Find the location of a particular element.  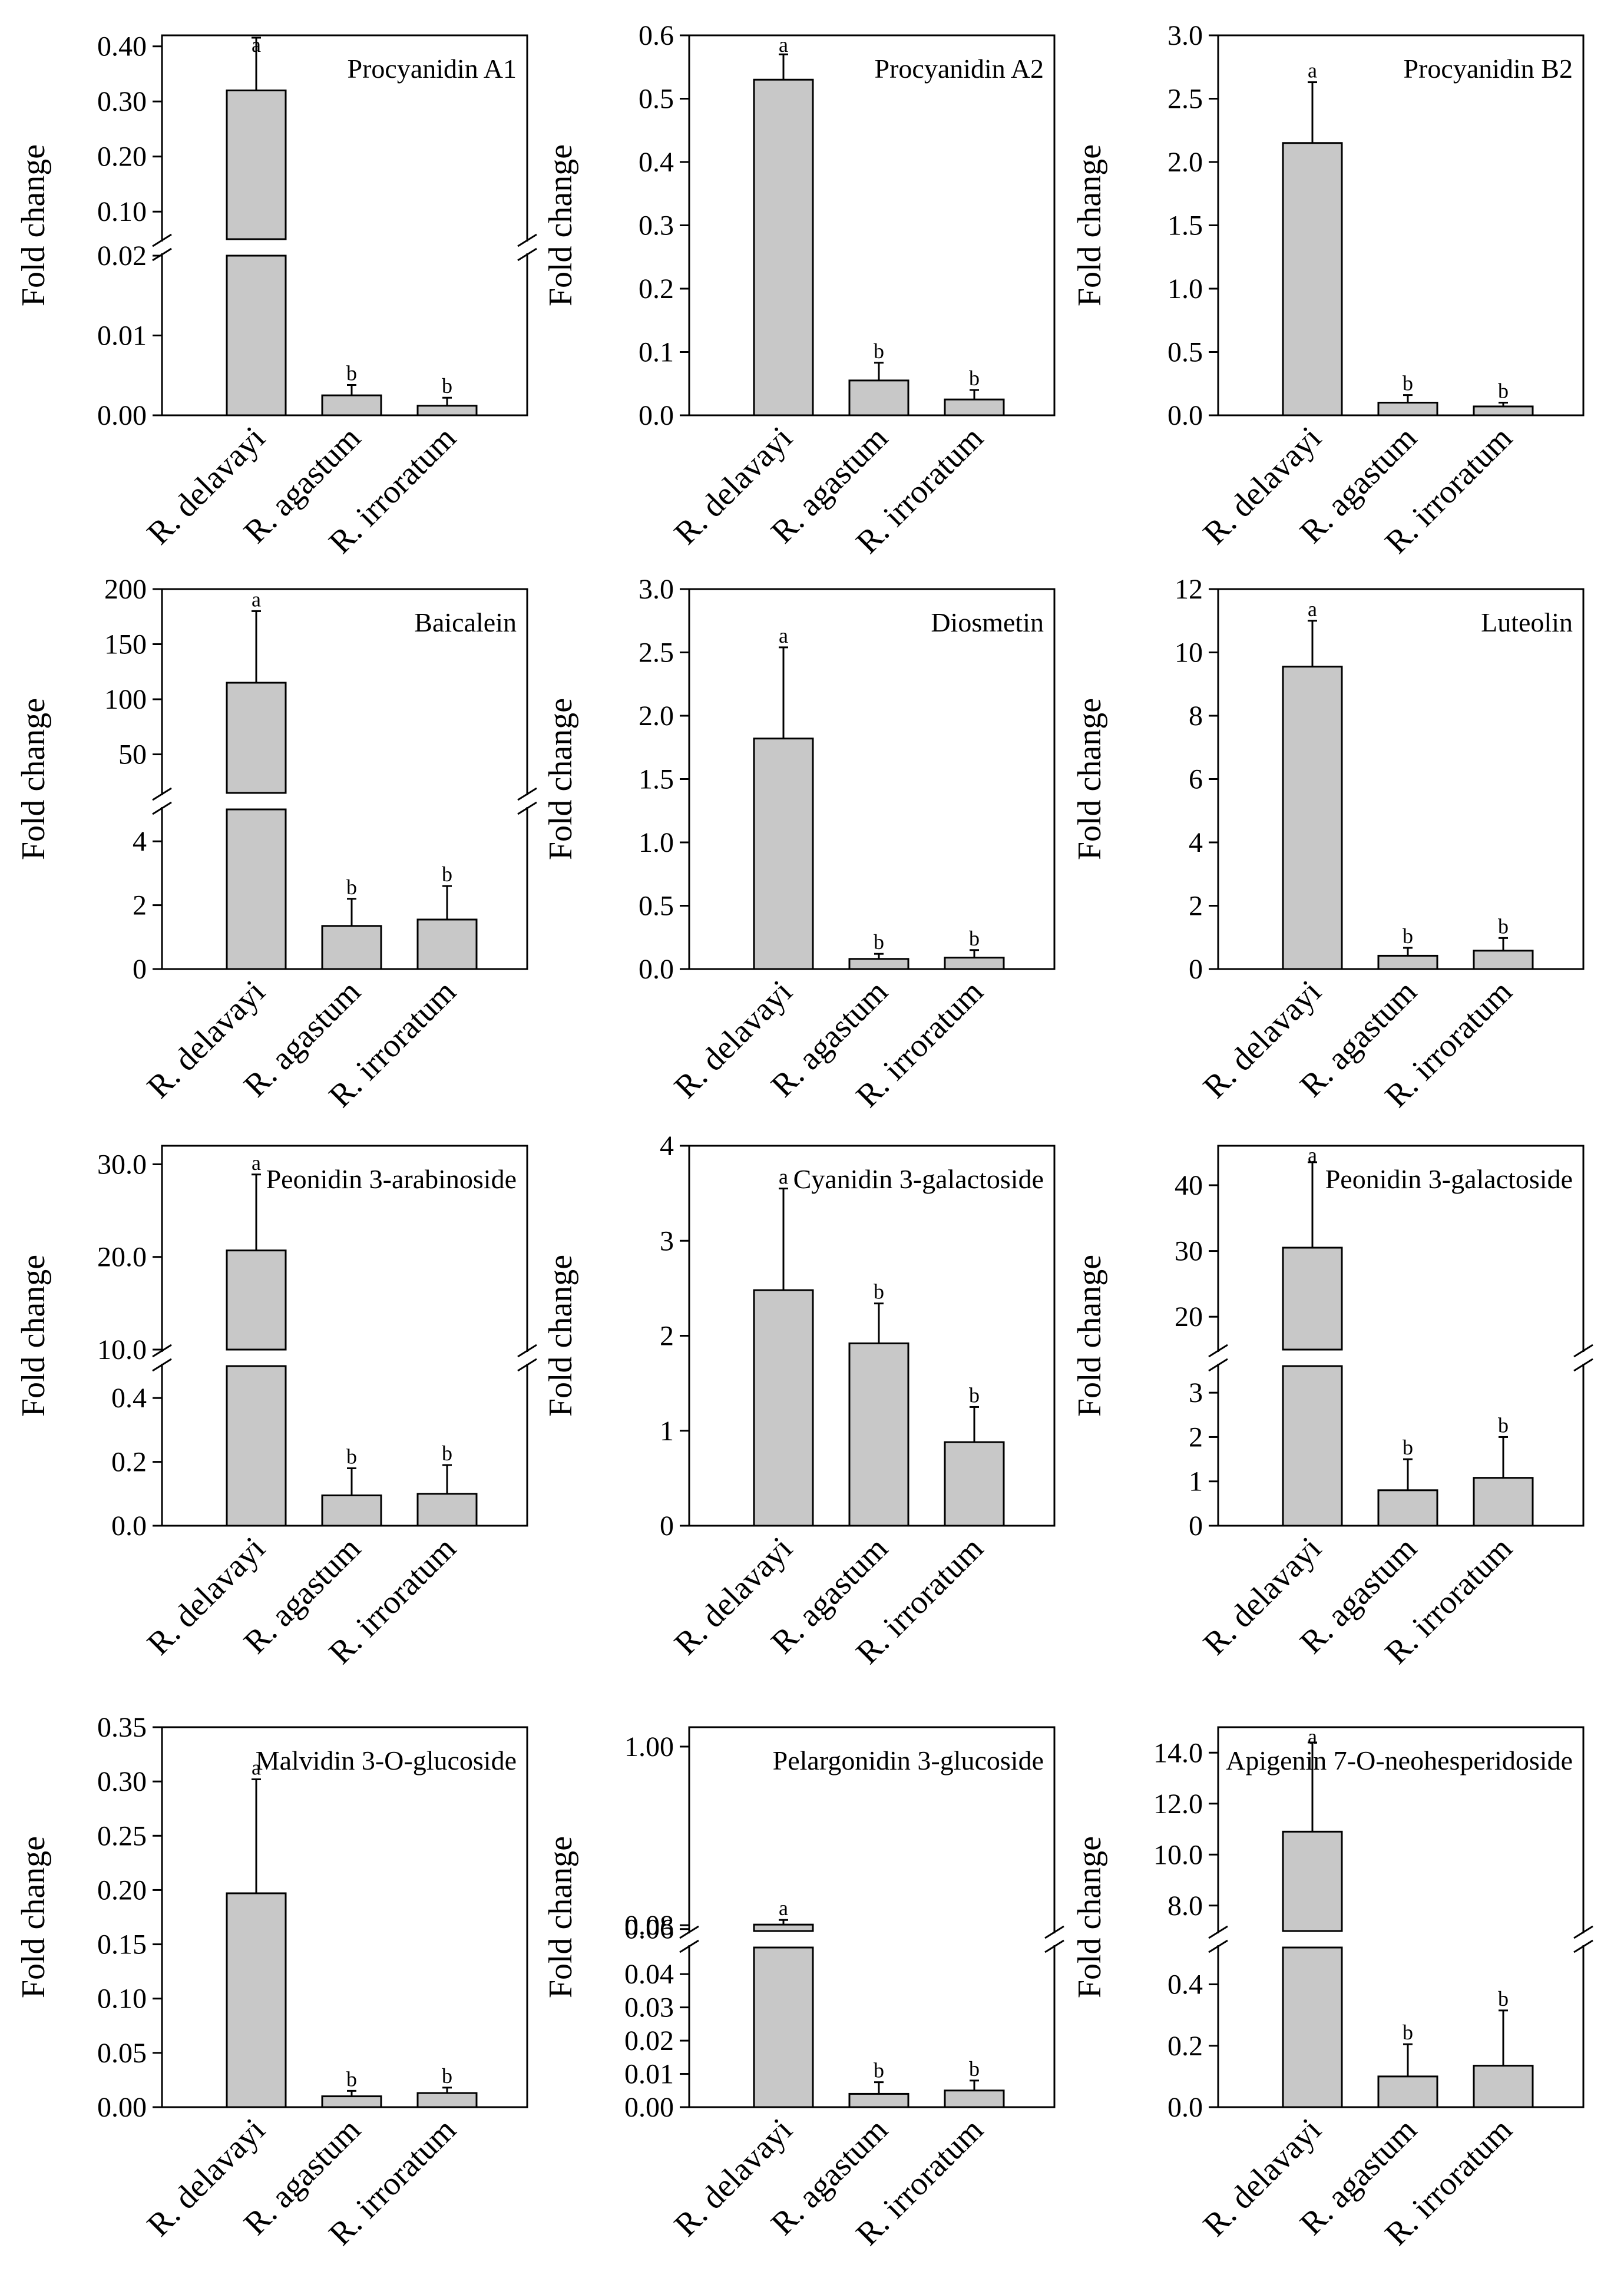

y-tick-label: 2.5 is located at coordinates (1185, 99).